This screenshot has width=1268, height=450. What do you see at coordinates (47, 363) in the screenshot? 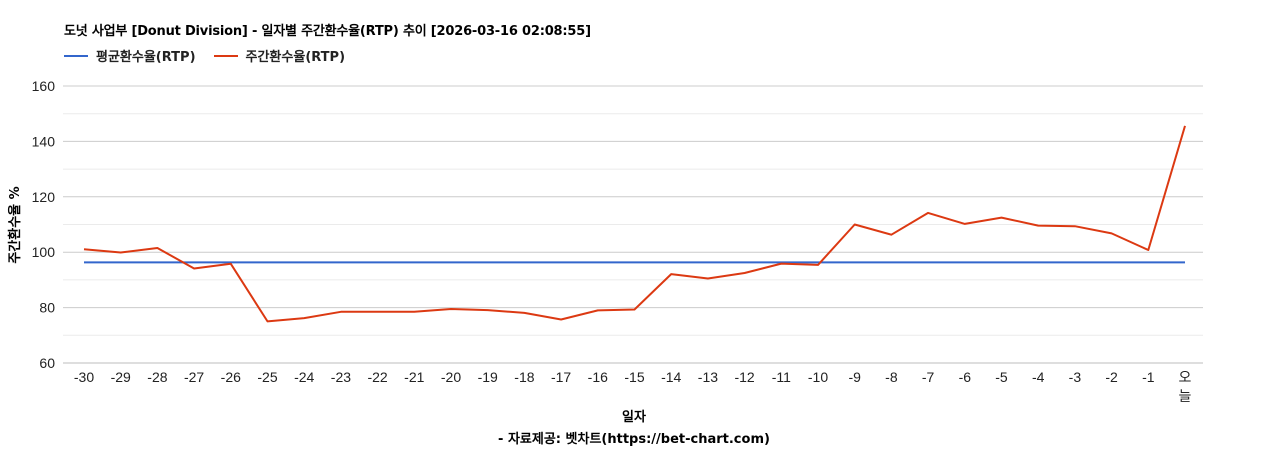
I see `y-tick-label: 60` at bounding box center [47, 363].